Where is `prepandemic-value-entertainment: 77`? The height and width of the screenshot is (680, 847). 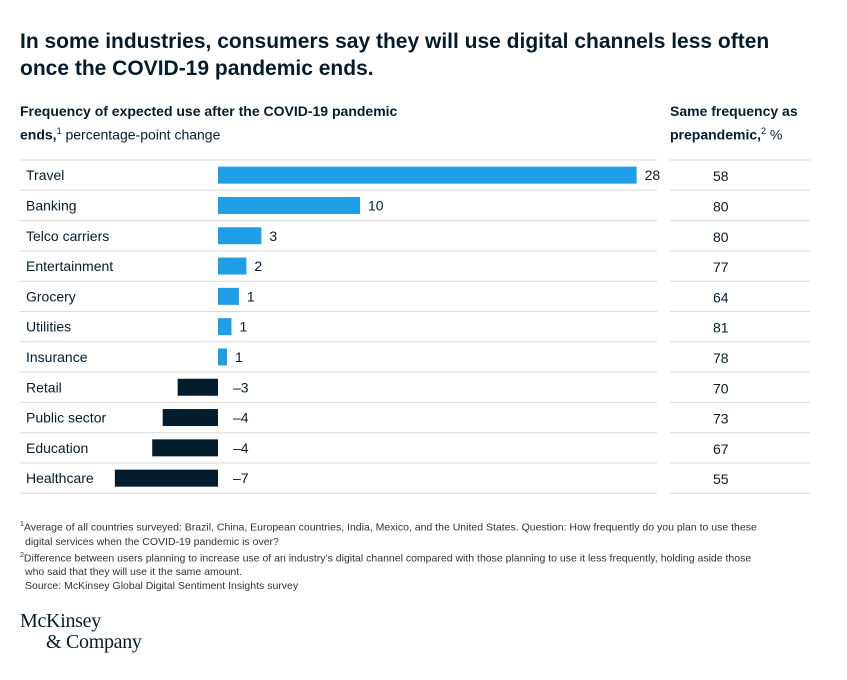 prepandemic-value-entertainment: 77 is located at coordinates (721, 267).